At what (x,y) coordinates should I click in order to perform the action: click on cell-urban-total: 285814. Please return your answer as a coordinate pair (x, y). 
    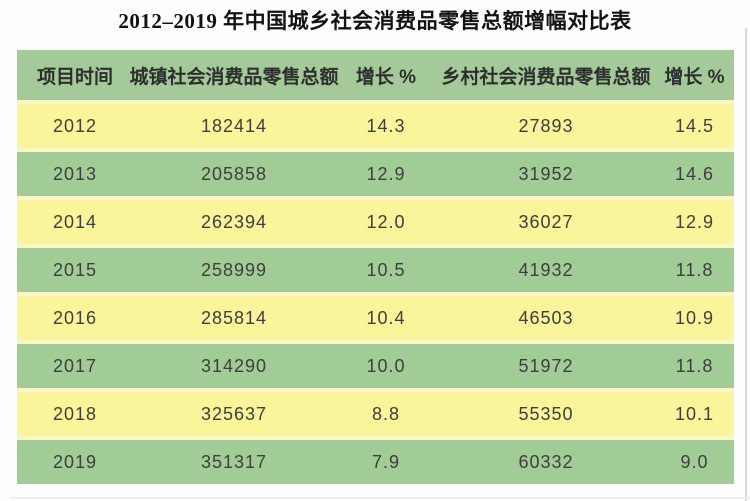
    Looking at the image, I should click on (234, 317).